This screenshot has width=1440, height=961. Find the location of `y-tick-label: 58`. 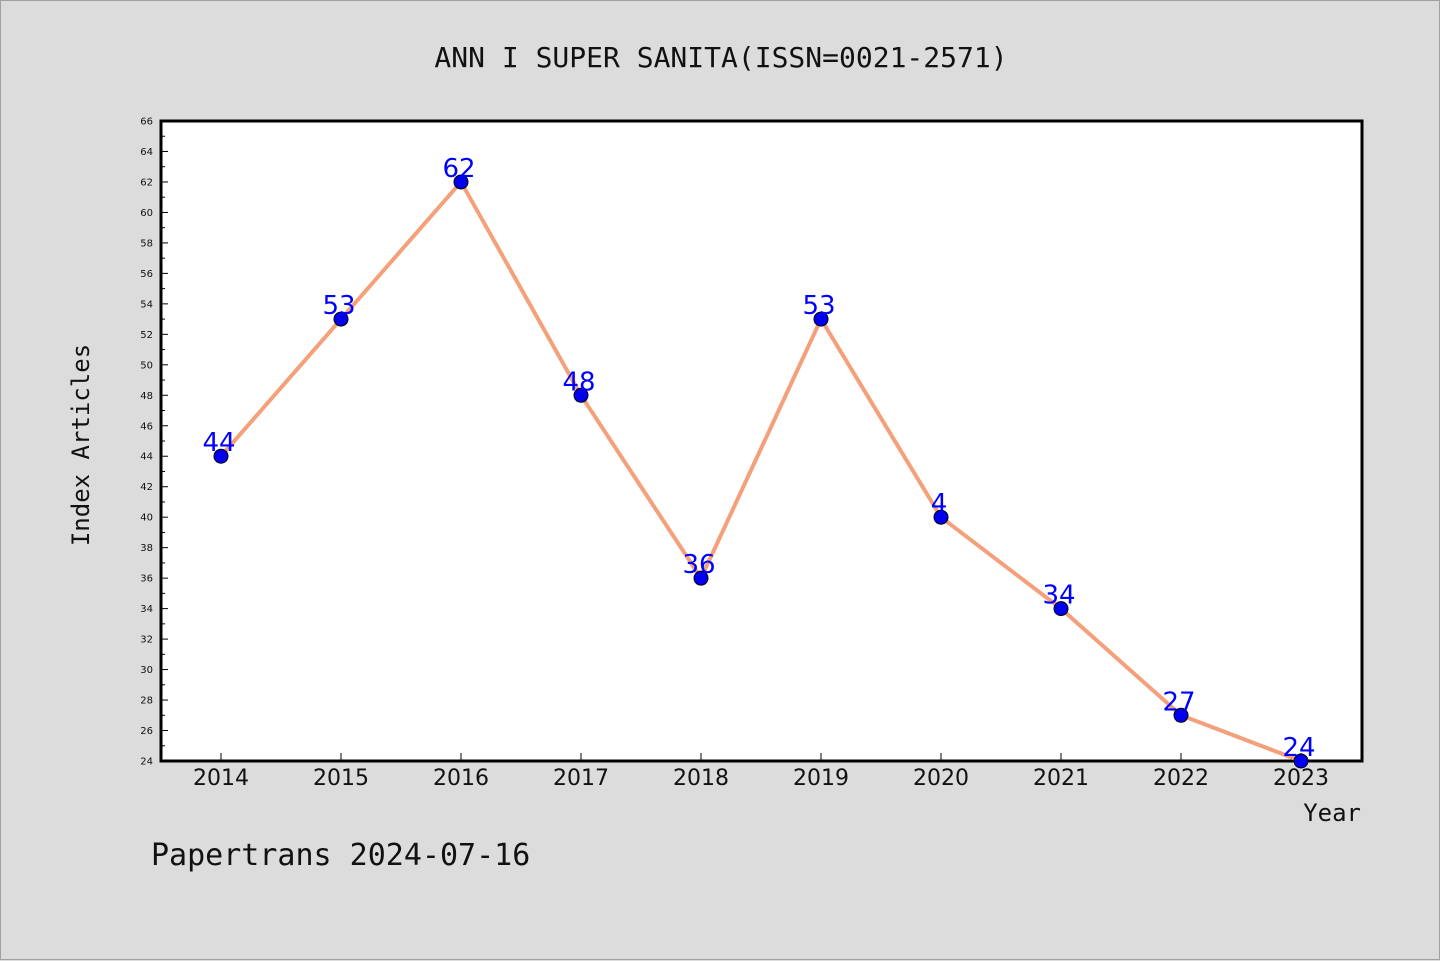

y-tick-label: 58 is located at coordinates (146, 243).